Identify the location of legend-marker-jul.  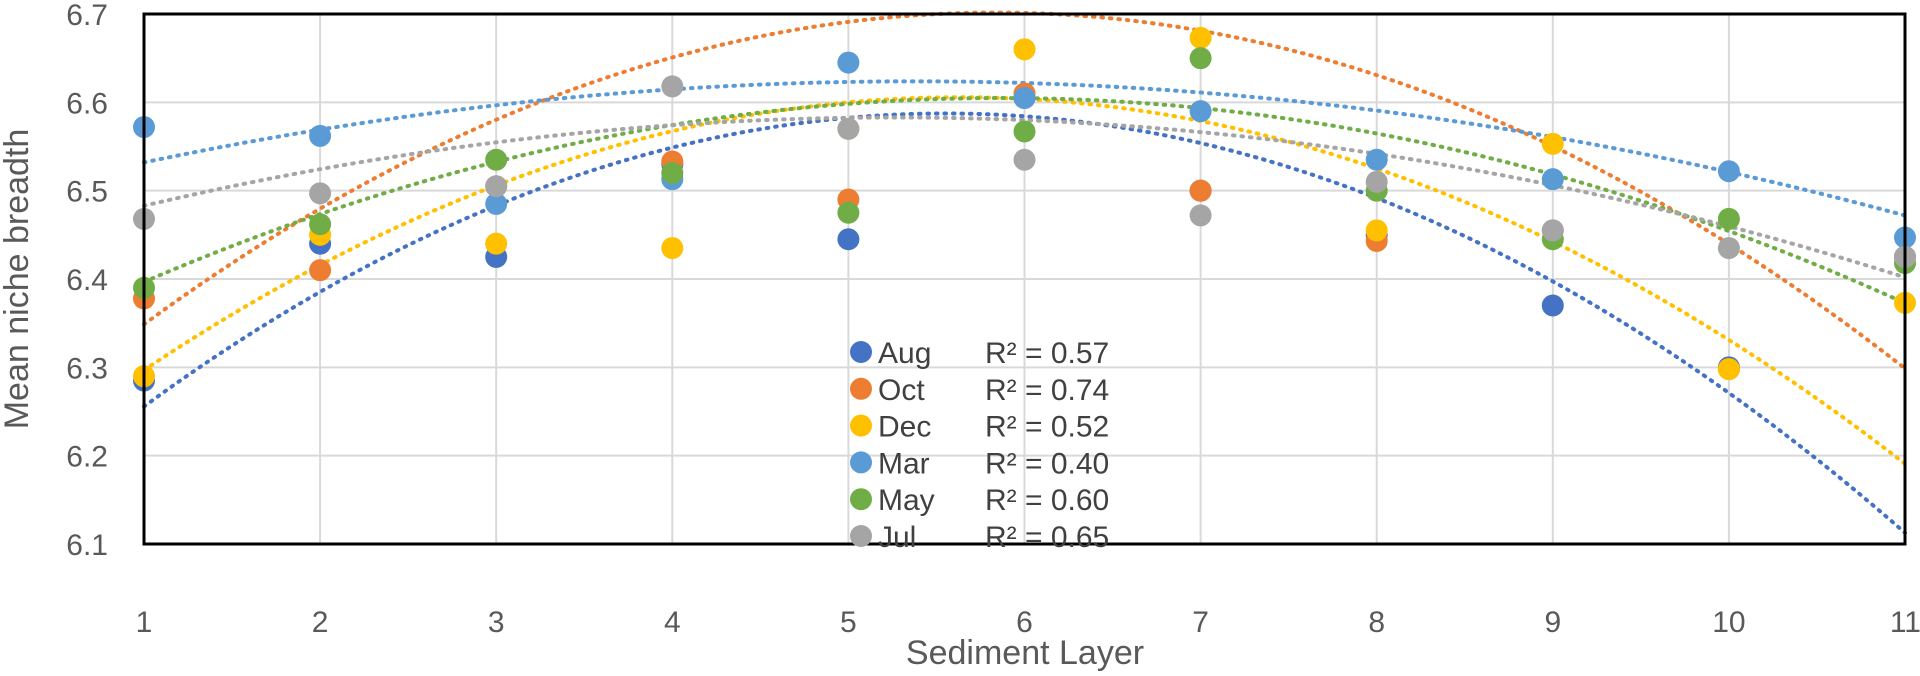
(861, 536).